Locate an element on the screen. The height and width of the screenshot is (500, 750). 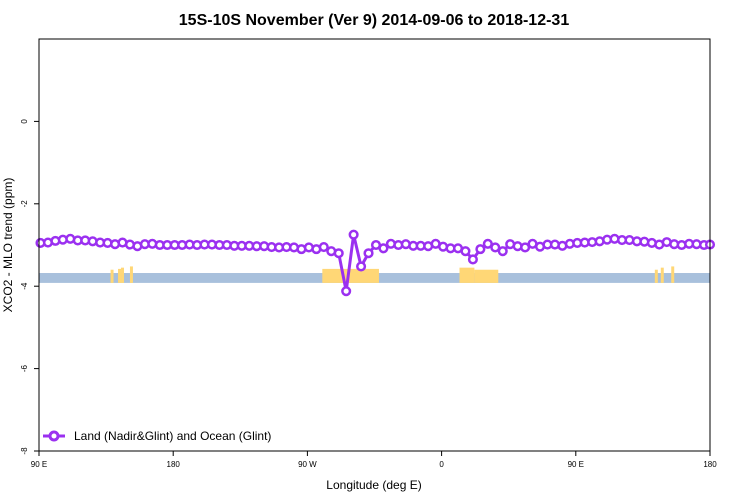
legend-entry: Land (Nadir&Glint) and Ocean (Glint) is located at coordinates (172, 436).